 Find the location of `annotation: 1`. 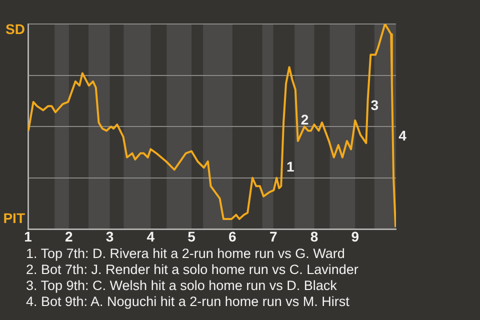

annotation: 1 is located at coordinates (290, 166).